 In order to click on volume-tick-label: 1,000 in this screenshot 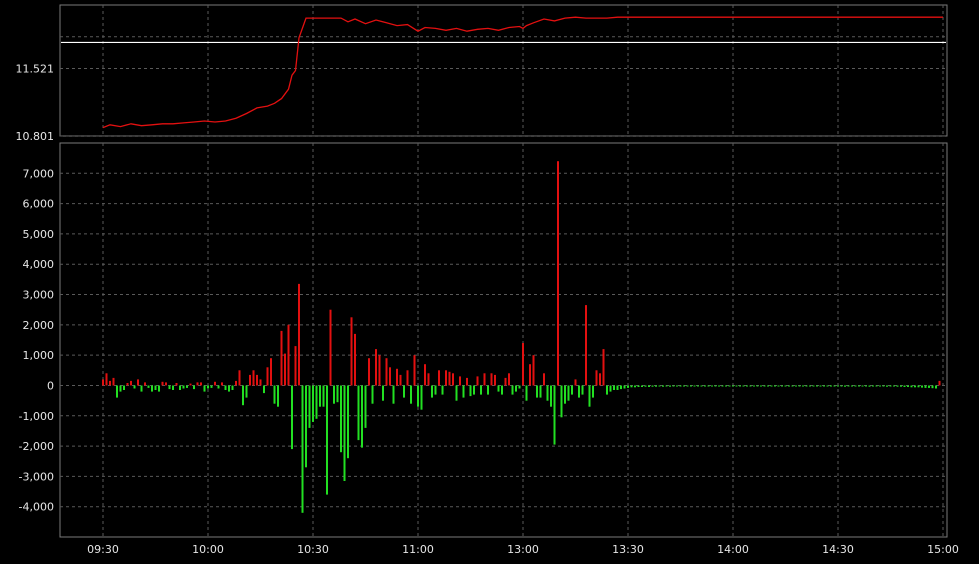, I will do `click(39, 355)`.